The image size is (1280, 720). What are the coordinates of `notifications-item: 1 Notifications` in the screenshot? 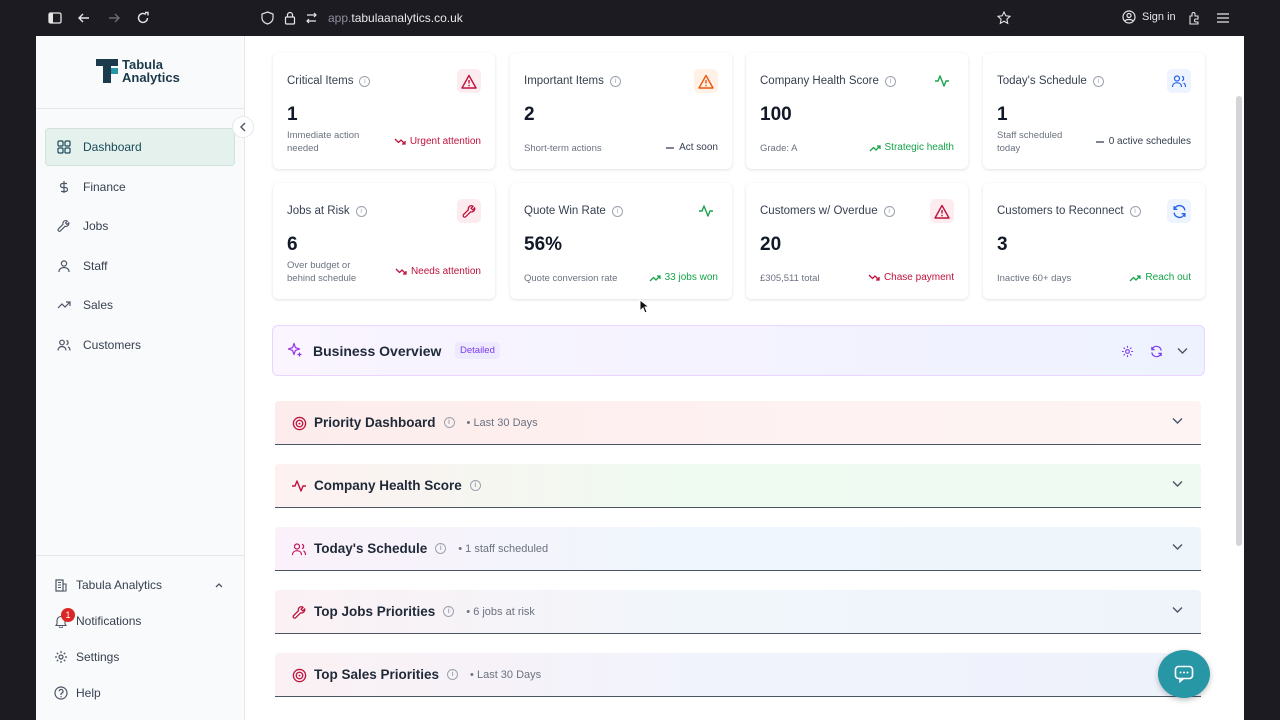 It's located at (97, 618).